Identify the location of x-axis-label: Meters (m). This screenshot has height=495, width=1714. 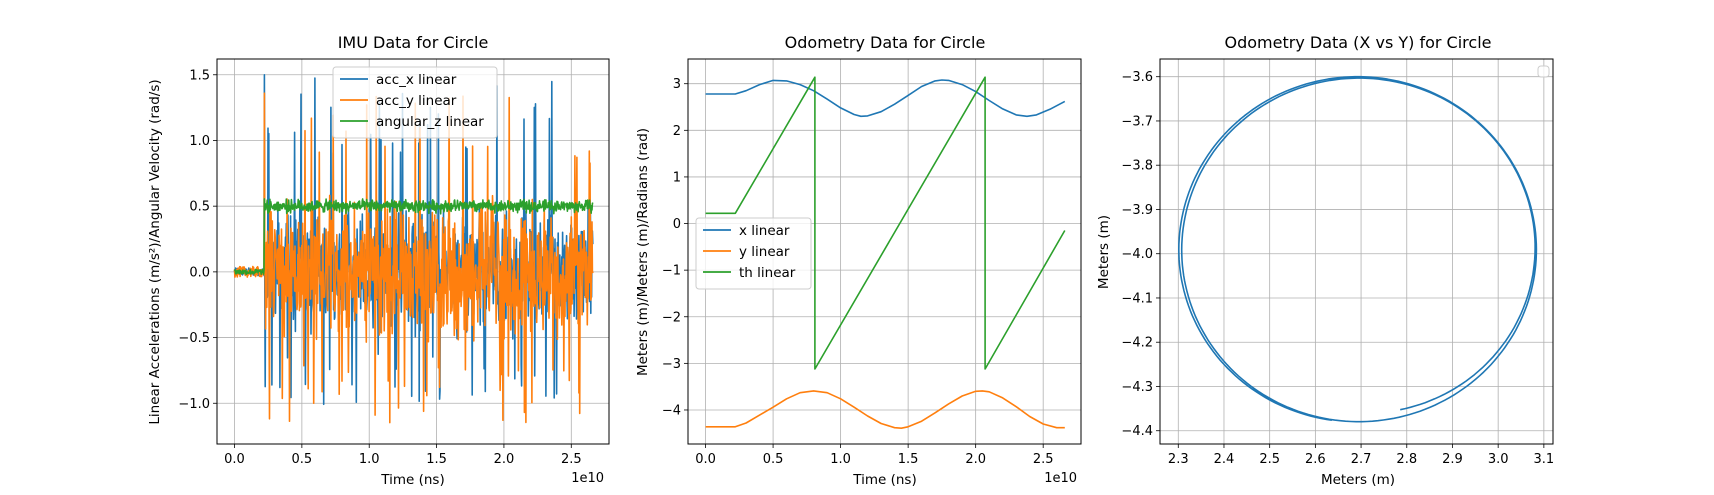
(1358, 480).